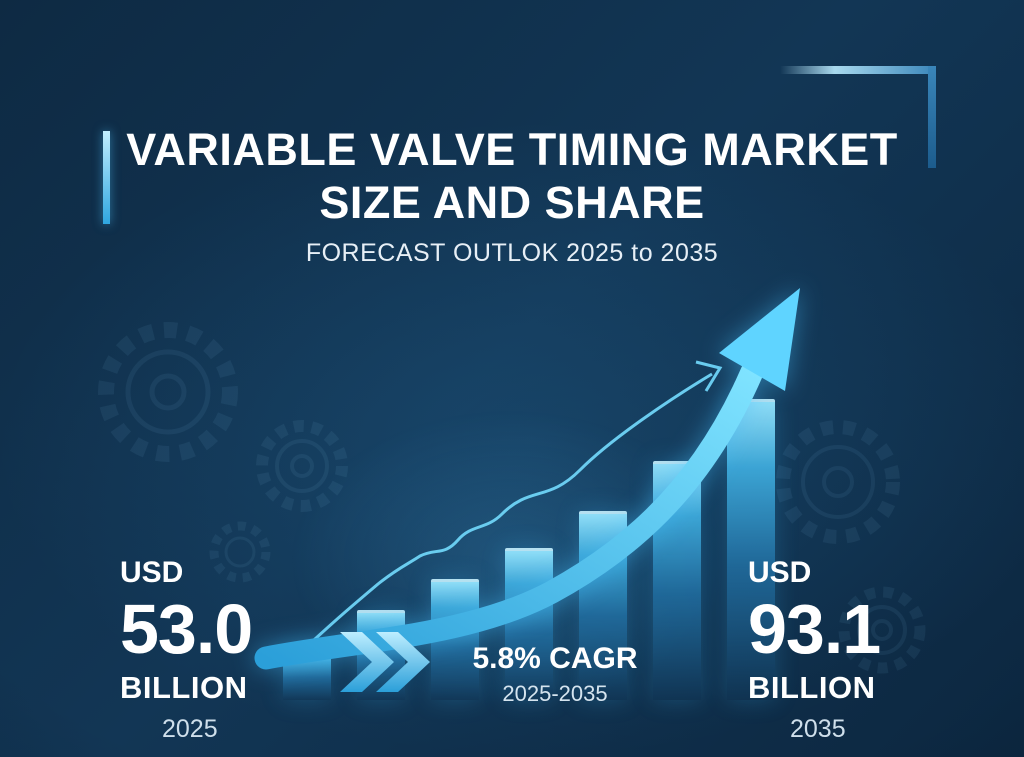 This screenshot has width=1024, height=757. Describe the element at coordinates (814, 629) in the screenshot. I see `stat-2035-value: 93.1` at that location.